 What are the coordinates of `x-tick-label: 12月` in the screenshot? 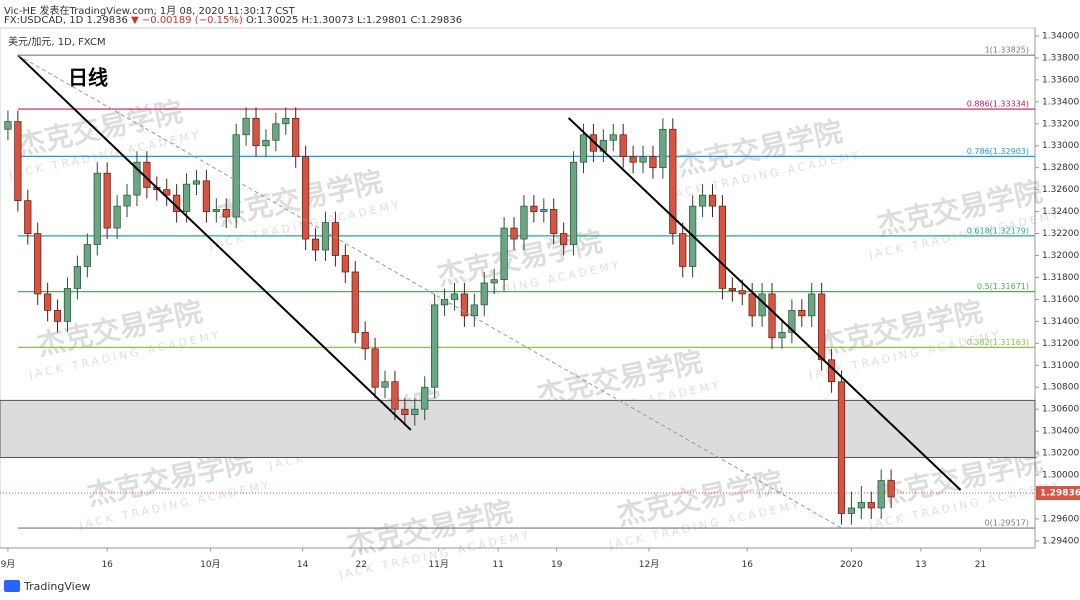 It's located at (649, 564).